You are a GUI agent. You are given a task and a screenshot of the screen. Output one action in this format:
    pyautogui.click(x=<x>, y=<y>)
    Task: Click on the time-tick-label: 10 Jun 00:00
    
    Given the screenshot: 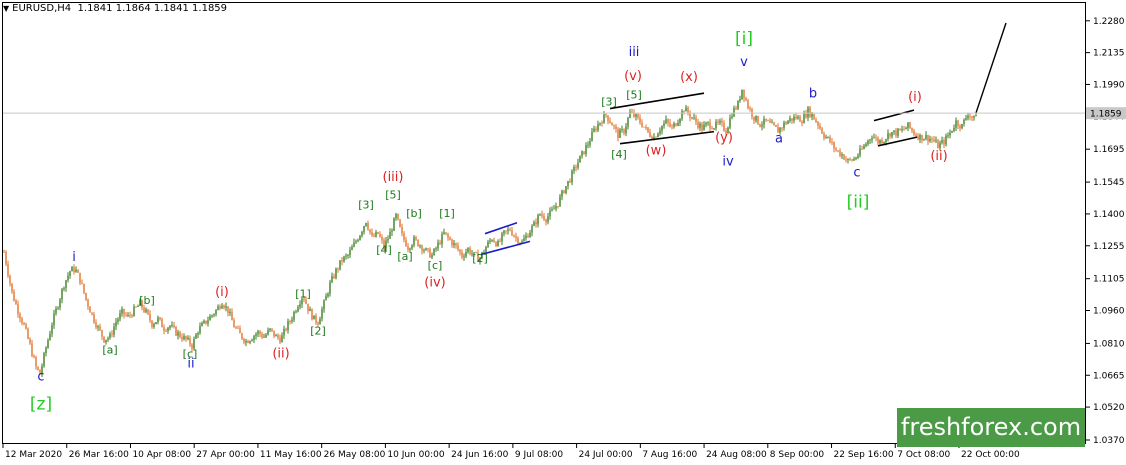 What is the action you would take?
    pyautogui.click(x=415, y=455)
    